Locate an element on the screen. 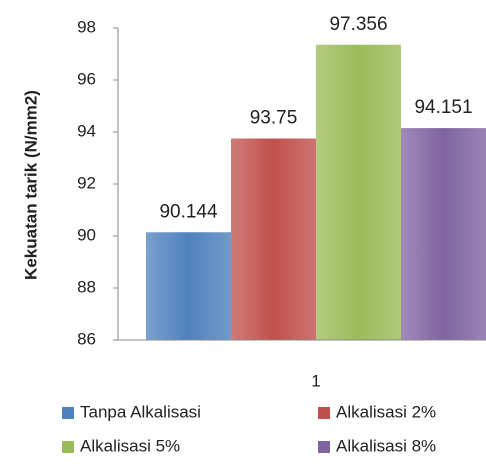  legend-label: Alkalisasi 8% is located at coordinates (386, 445).